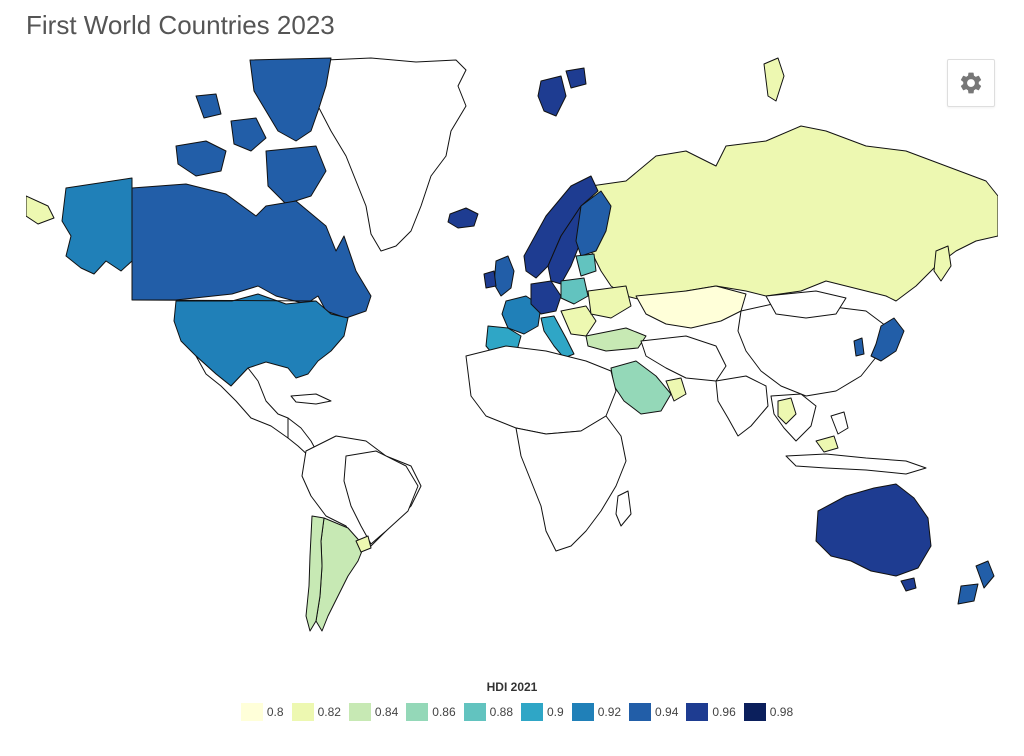 This screenshot has height=756, width=1024. Describe the element at coordinates (839, 423) in the screenshot. I see `country-philippines` at that location.